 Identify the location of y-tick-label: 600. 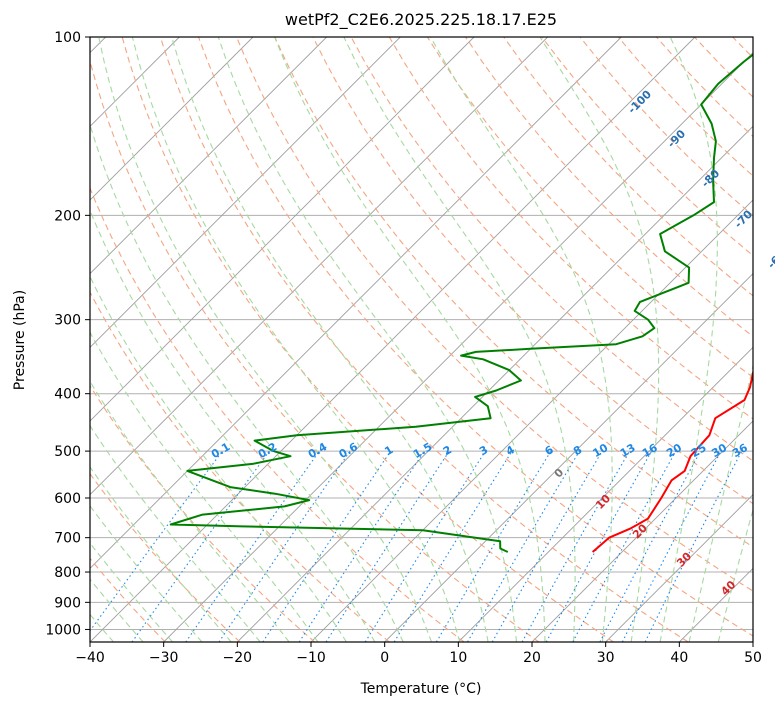
(67, 499).